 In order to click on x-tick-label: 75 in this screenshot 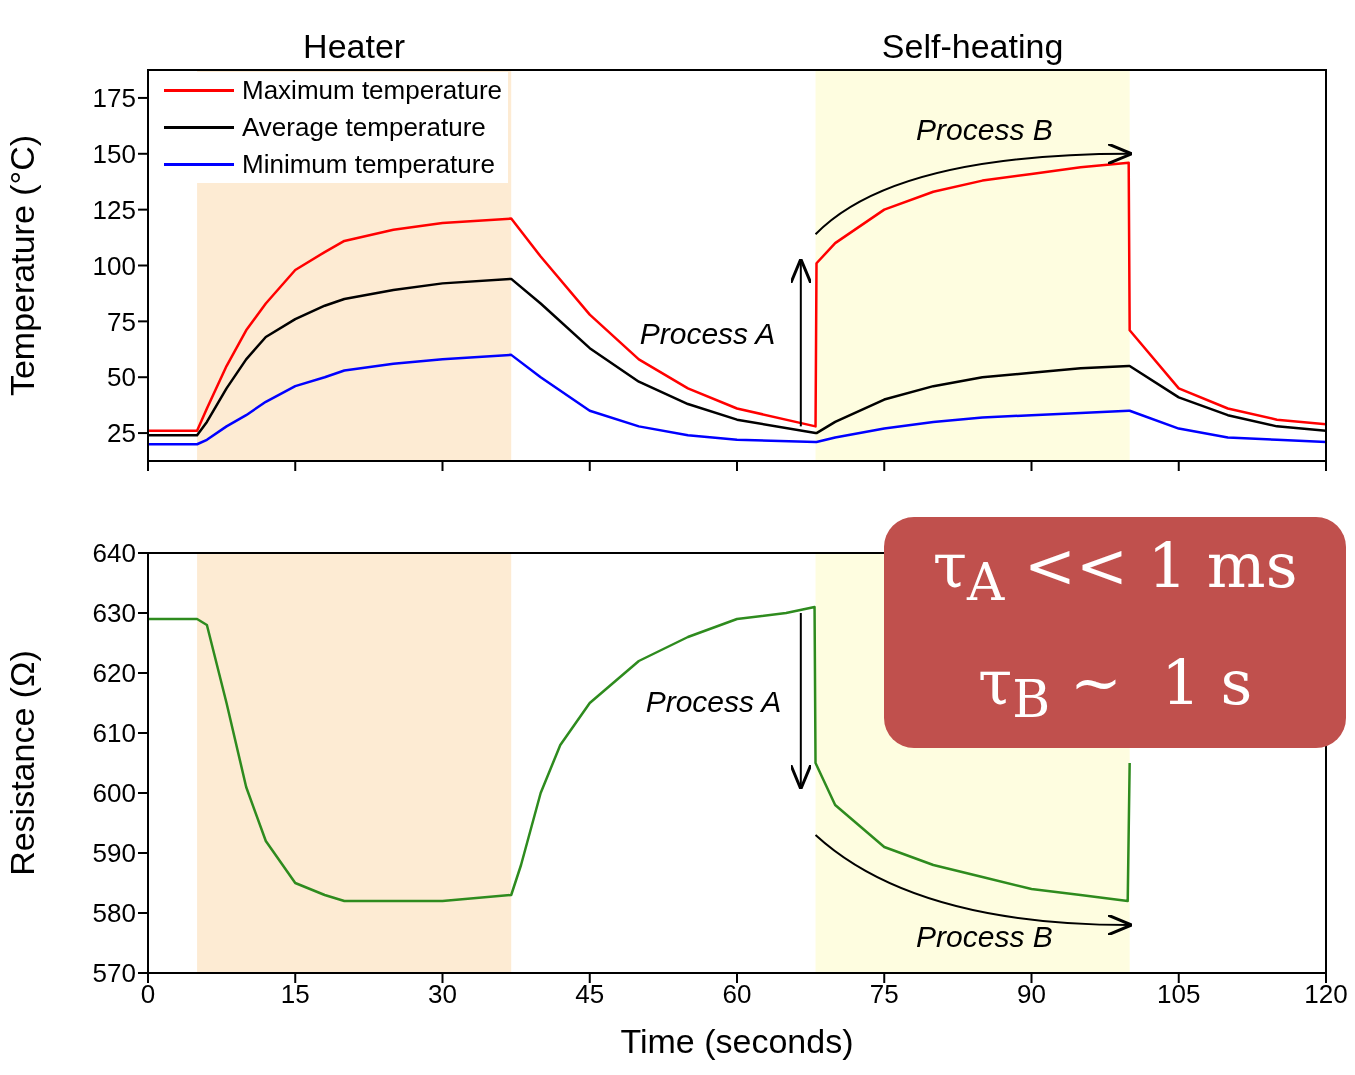, I will do `click(884, 994)`.